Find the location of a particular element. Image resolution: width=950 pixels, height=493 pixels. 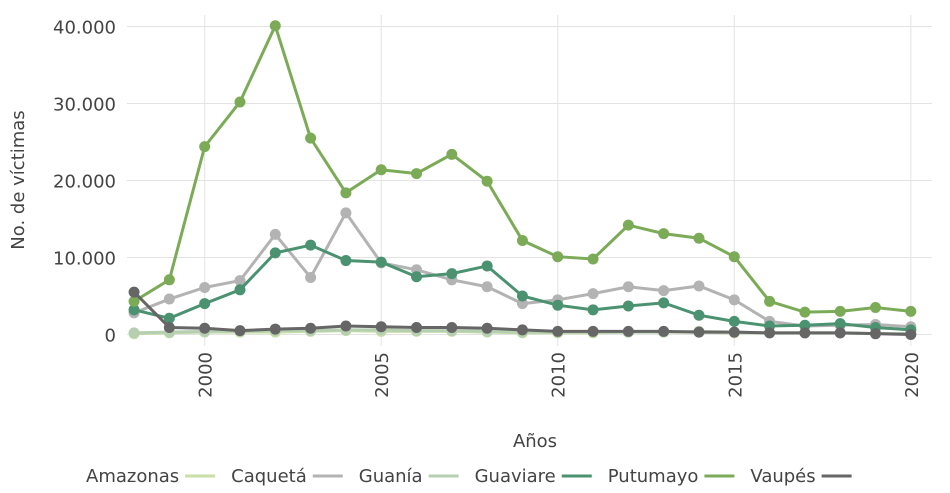

y-axis-label: No. de víctimas is located at coordinates (18, 179).